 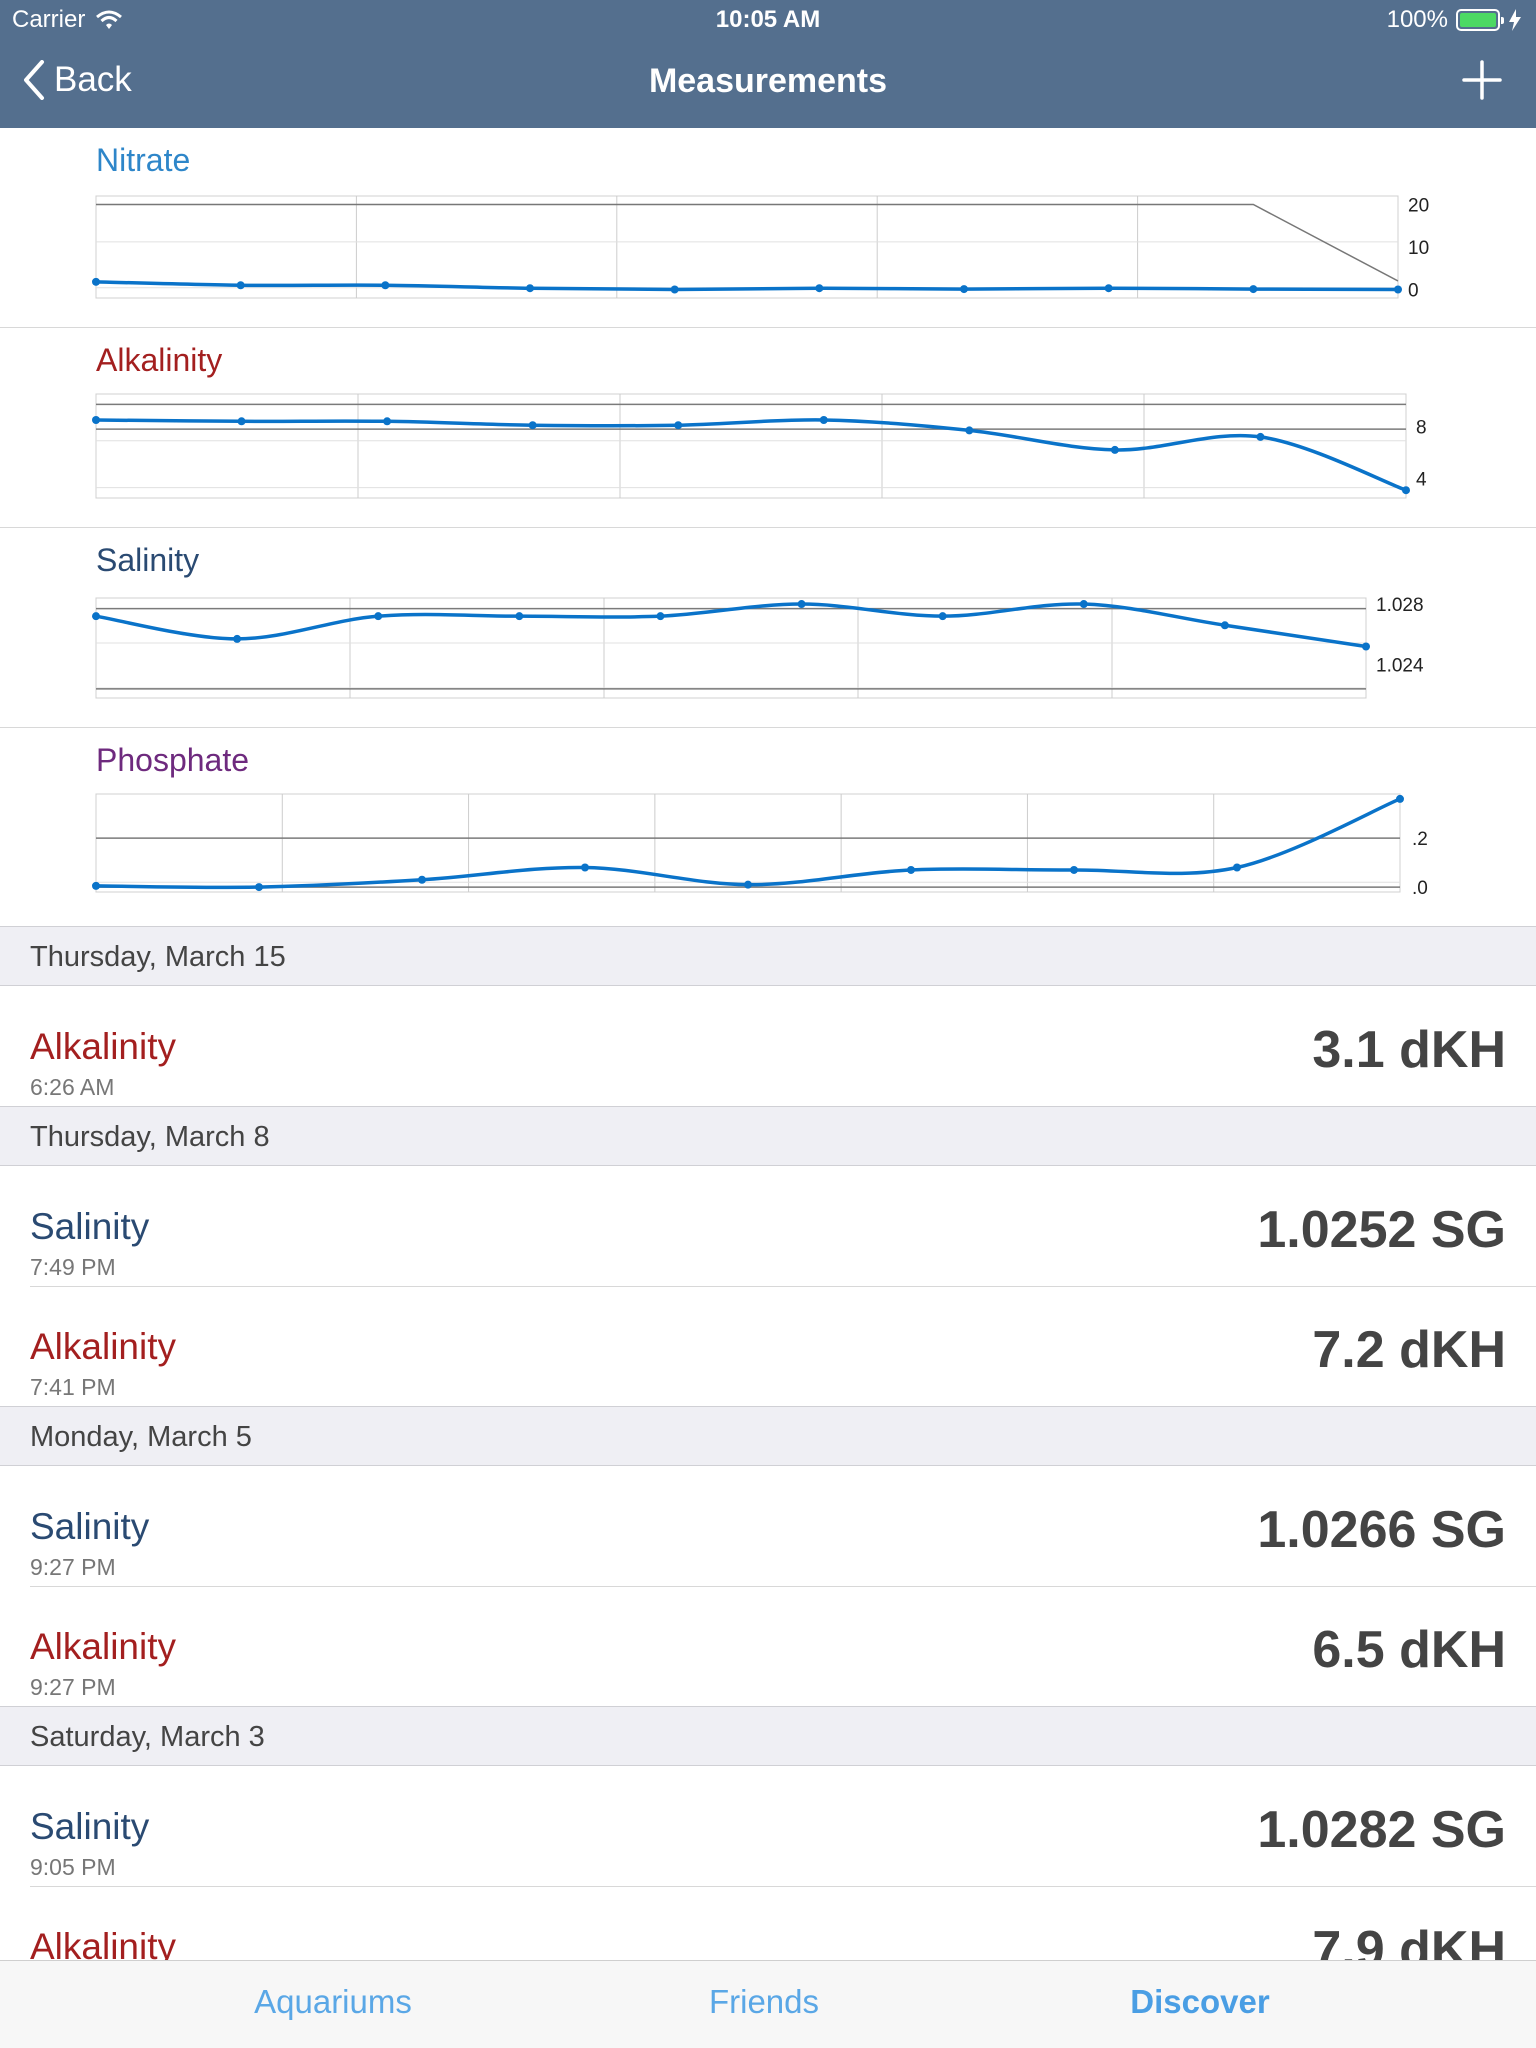 What do you see at coordinates (1409, 1940) in the screenshot?
I see `measurement-value: 7.9 dKH` at bounding box center [1409, 1940].